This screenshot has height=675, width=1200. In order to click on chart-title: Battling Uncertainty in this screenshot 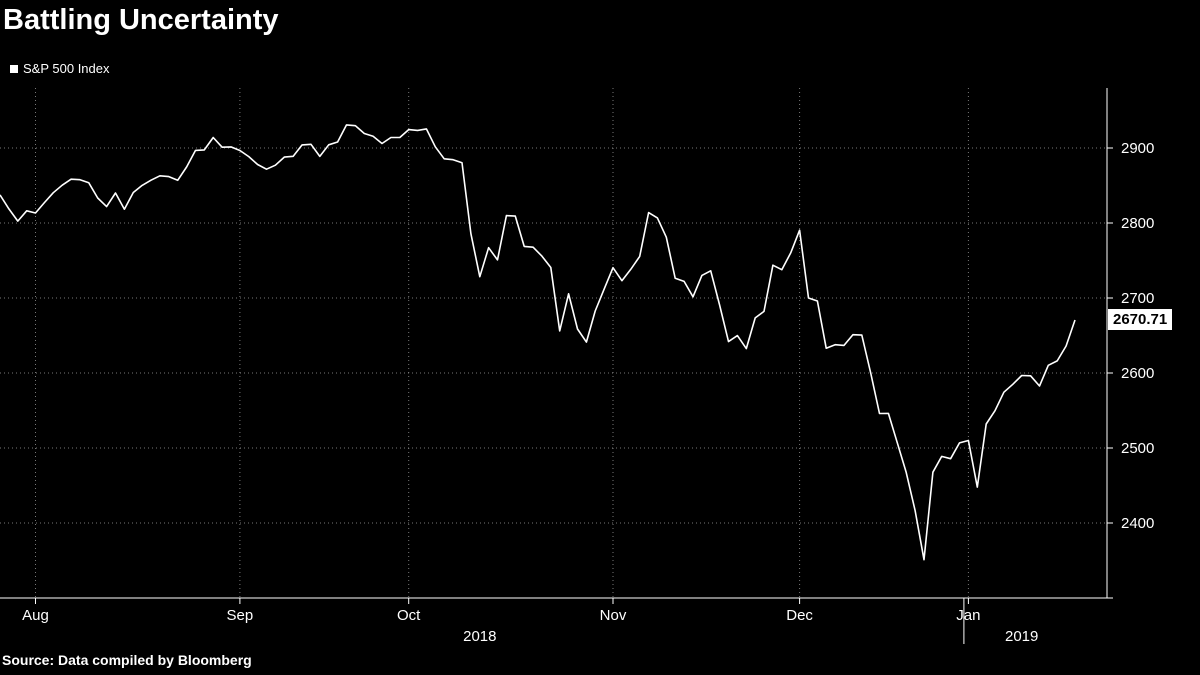, I will do `click(141, 20)`.